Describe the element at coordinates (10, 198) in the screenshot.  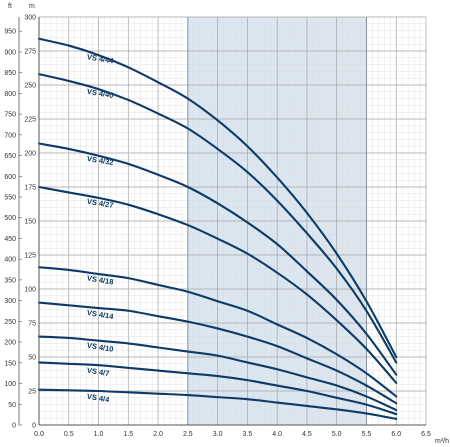
I see `y-tick-label-ft: 550` at that location.